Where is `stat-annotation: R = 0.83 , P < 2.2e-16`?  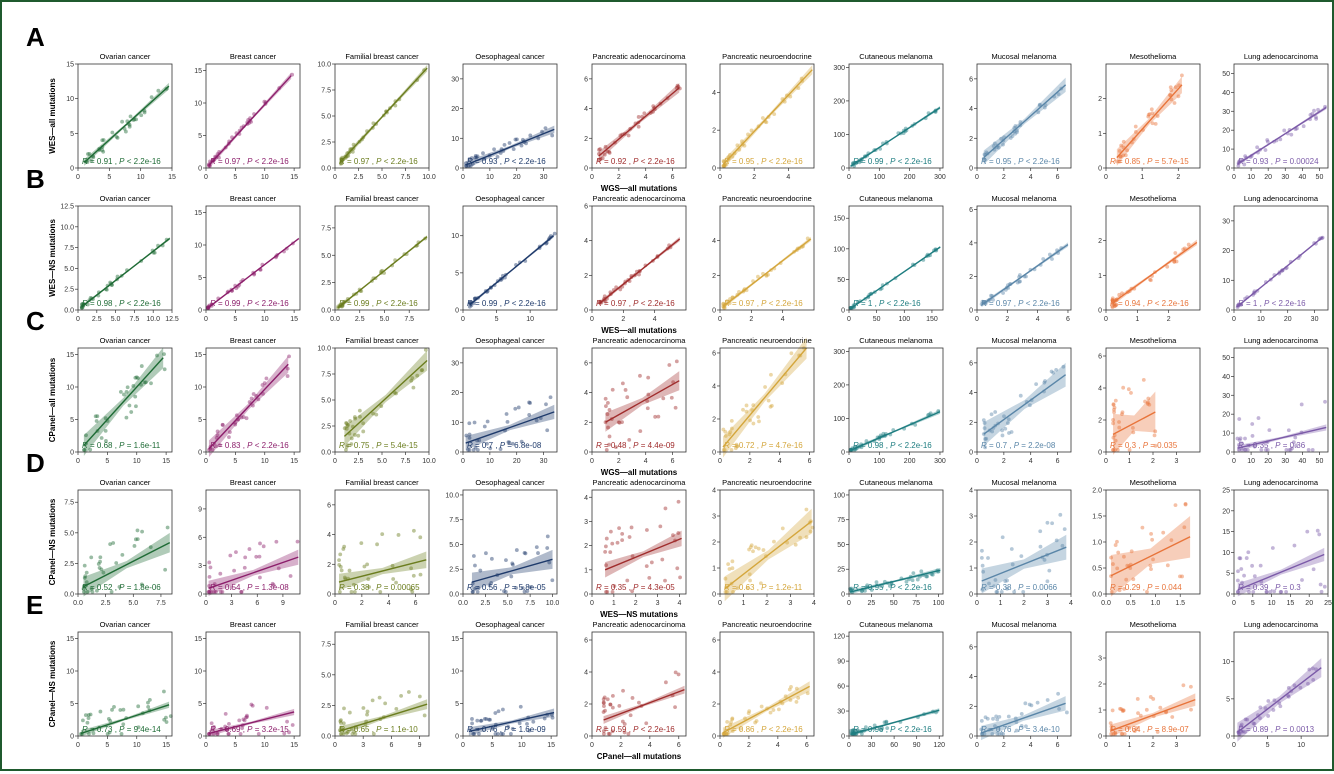 stat-annotation: R = 0.83 , P < 2.2e-16 is located at coordinates (249, 445).